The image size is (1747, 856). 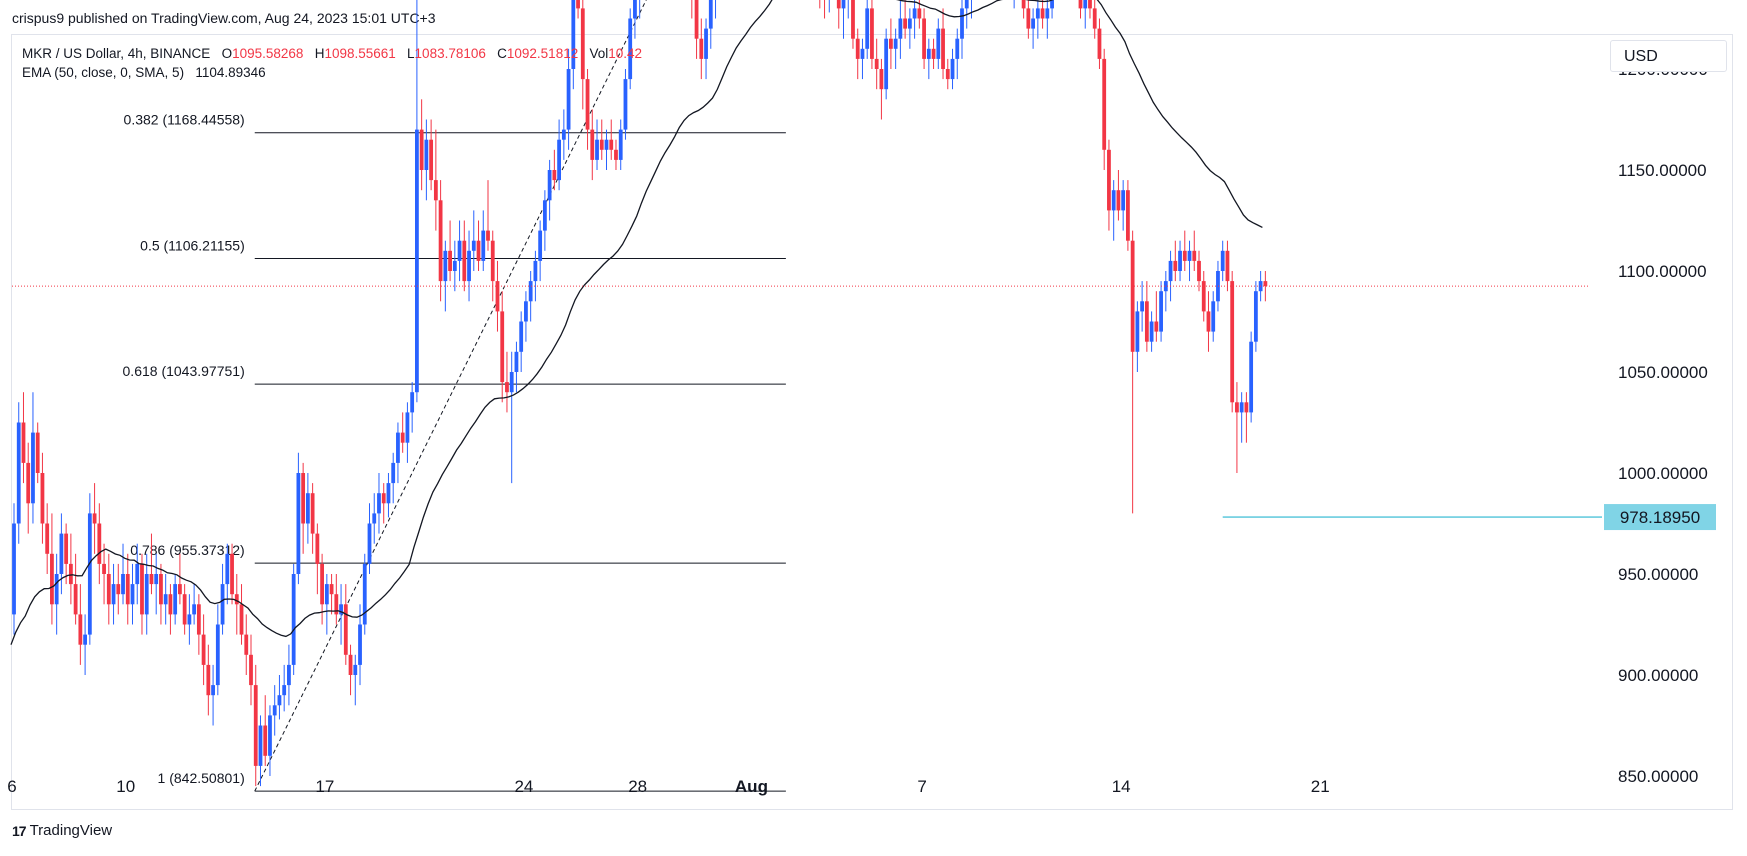 What do you see at coordinates (1668, 56) in the screenshot?
I see `currency-button: USD` at bounding box center [1668, 56].